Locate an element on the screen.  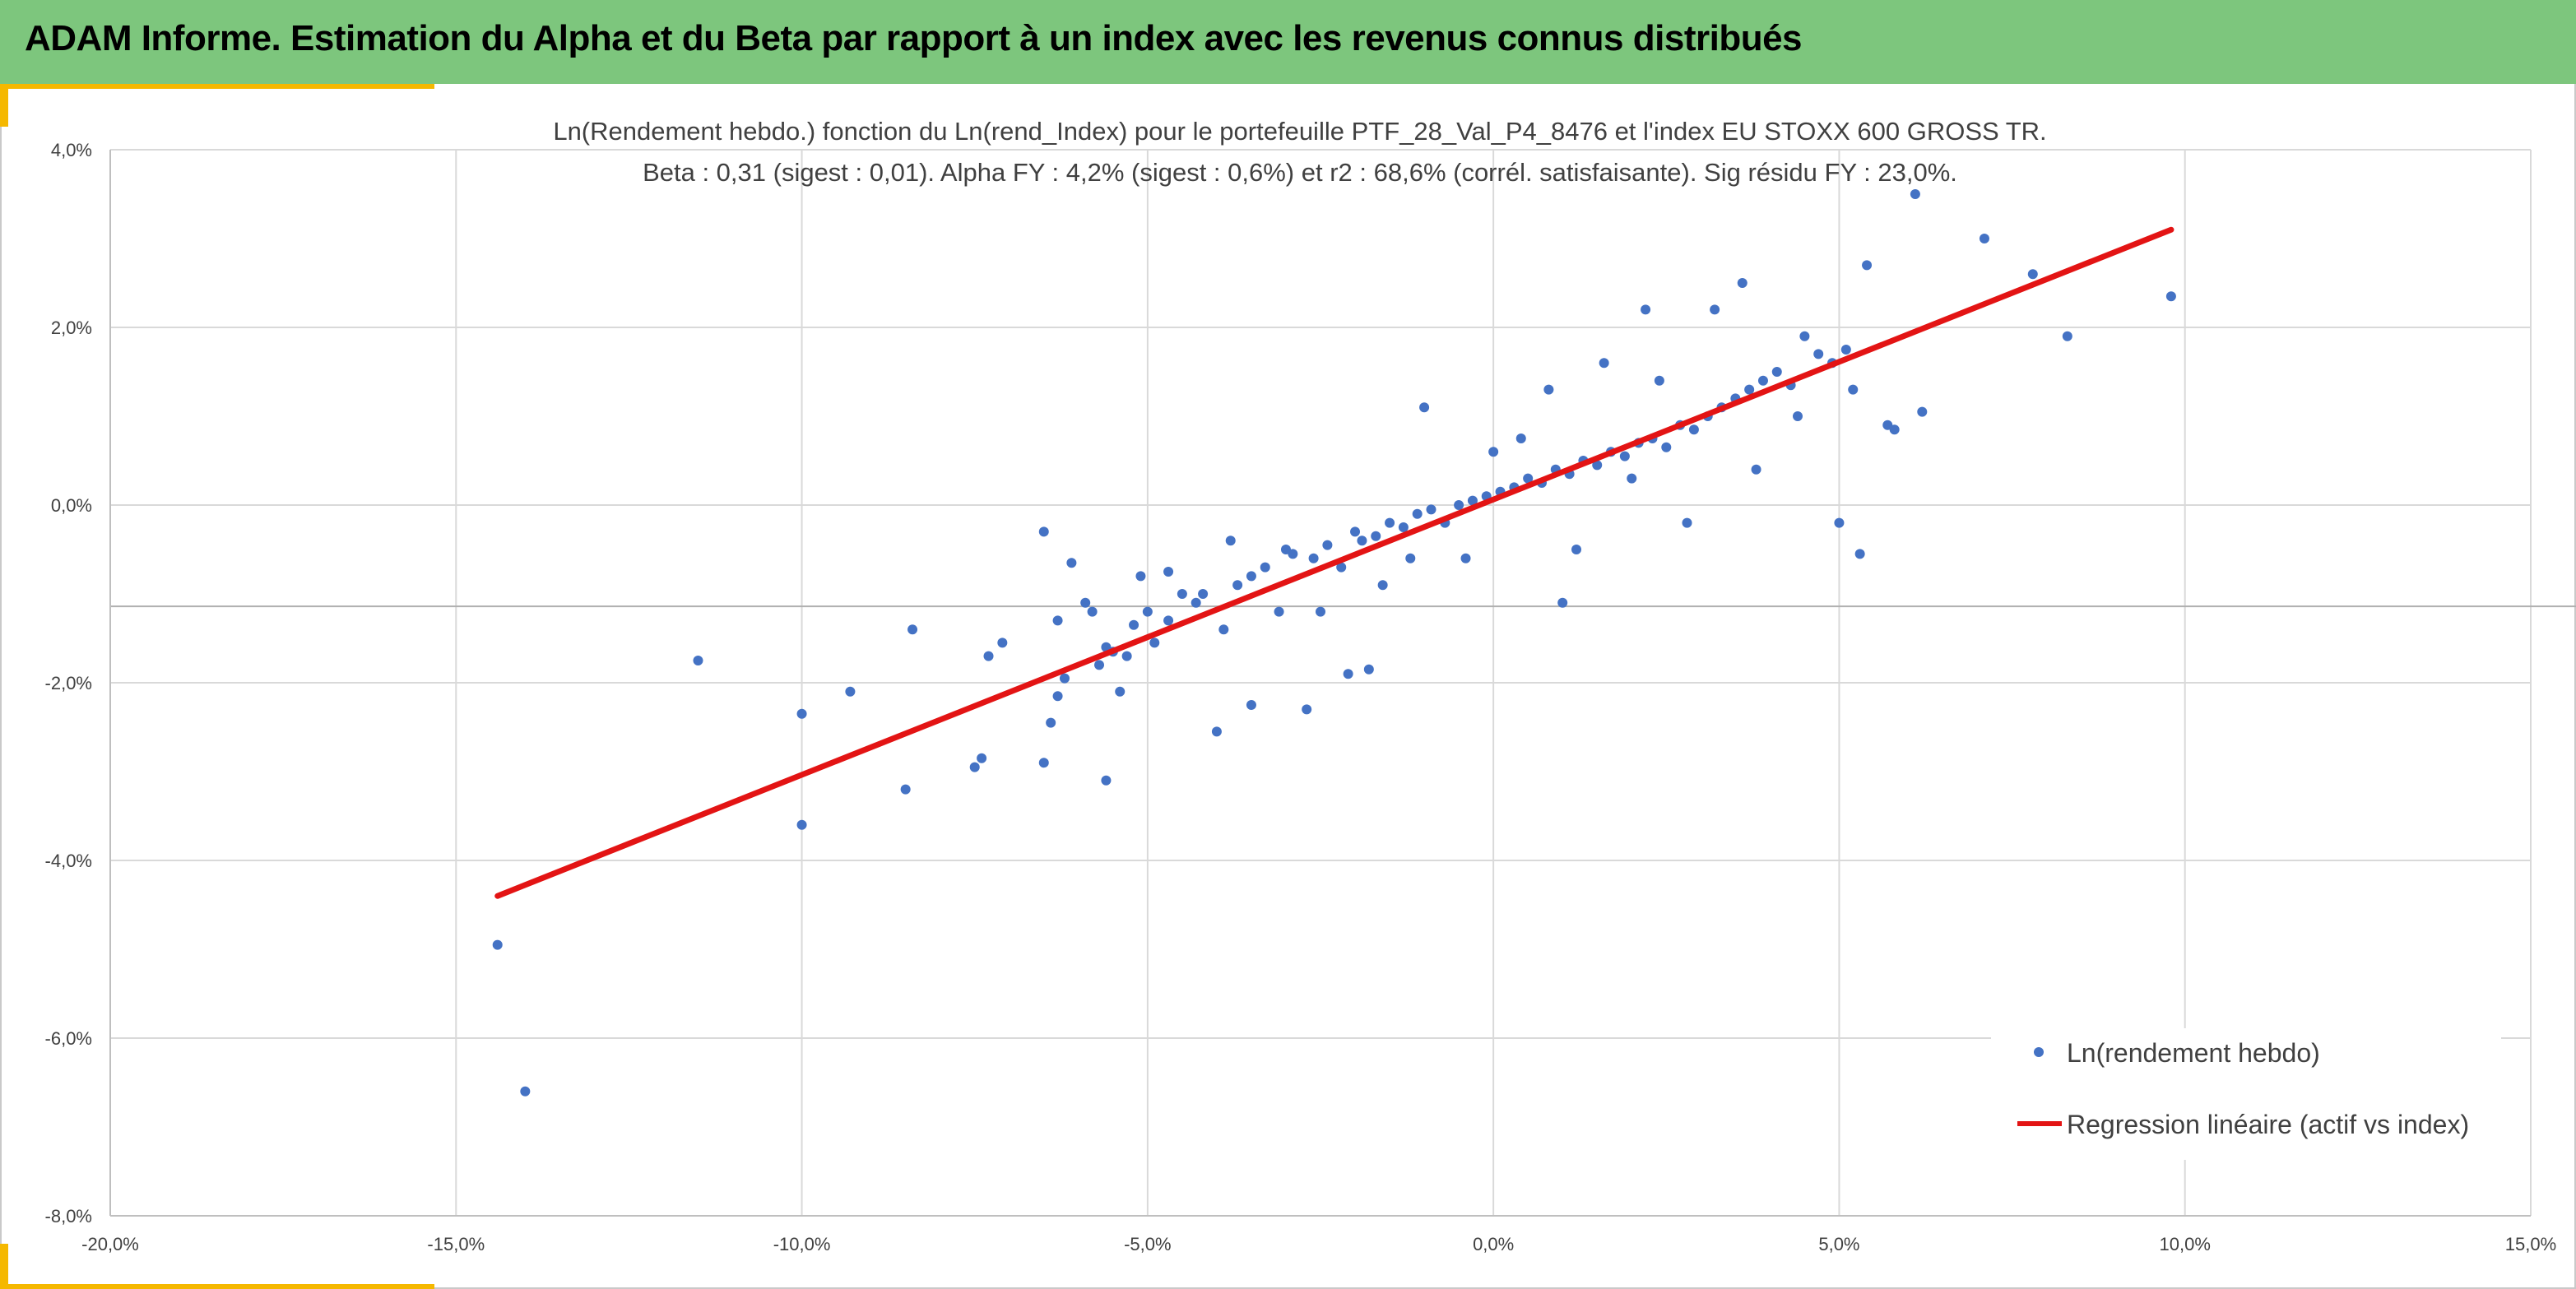
x-tick-label: 5,0% is located at coordinates (1838, 1244).